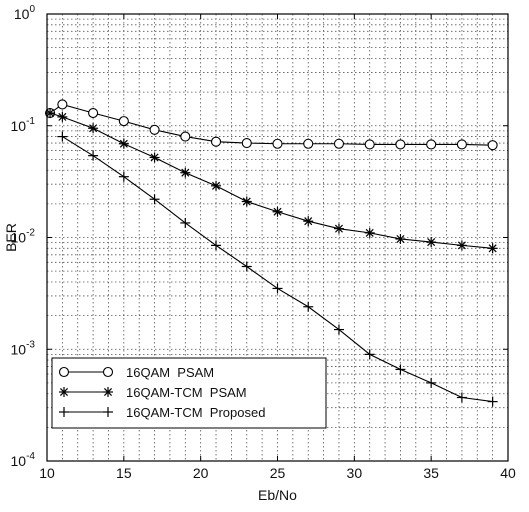  I want to click on legend-label: 16QAM-TCM PSAM, so click(186, 392).